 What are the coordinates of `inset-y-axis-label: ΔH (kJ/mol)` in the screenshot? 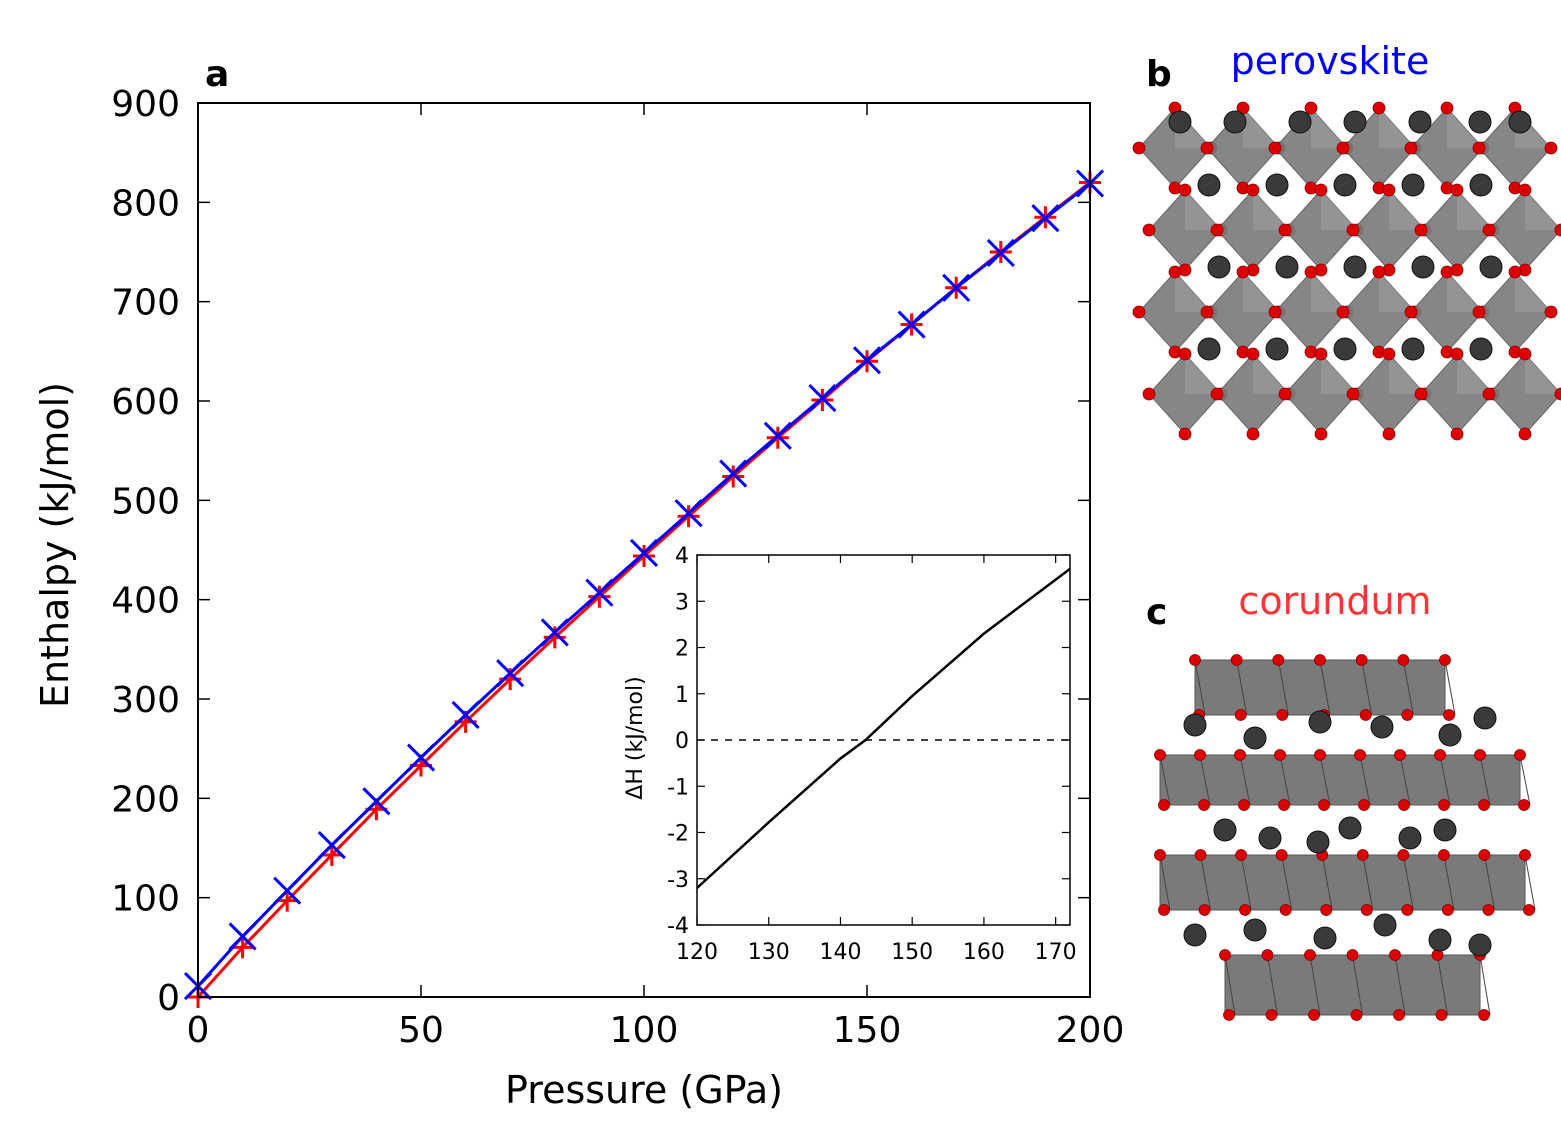 It's located at (635, 737).